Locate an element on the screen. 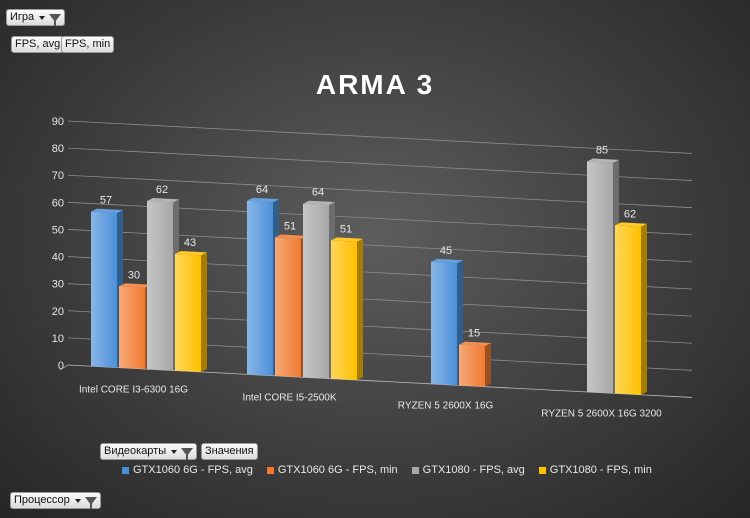  legend-item: GTX1060 6G - FPS, min is located at coordinates (332, 470).